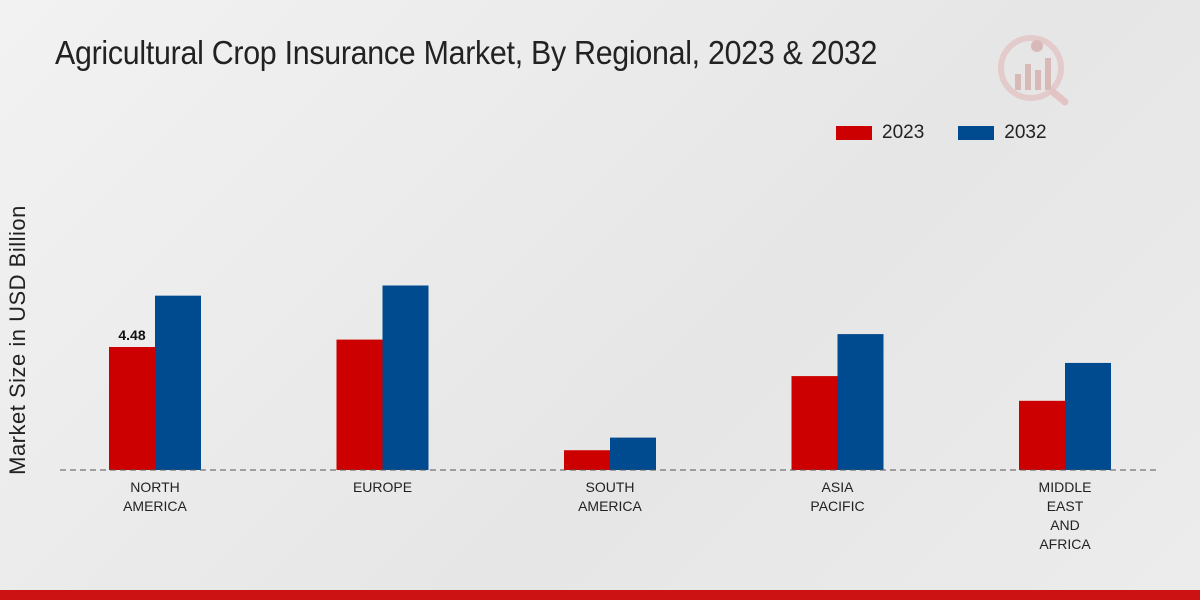 This screenshot has width=1200, height=600. Describe the element at coordinates (1002, 133) in the screenshot. I see `legend-item-2032: 2032` at that location.